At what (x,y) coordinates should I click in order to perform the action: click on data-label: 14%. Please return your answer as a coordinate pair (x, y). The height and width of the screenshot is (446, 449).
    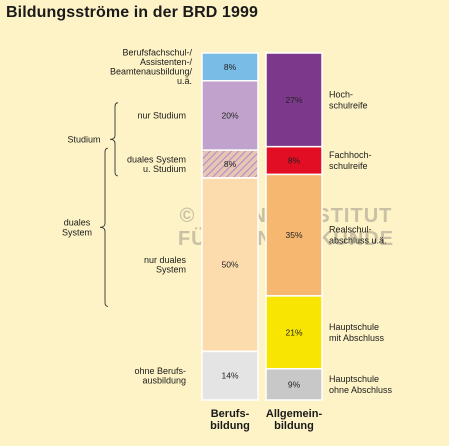
    Looking at the image, I should click on (229, 376).